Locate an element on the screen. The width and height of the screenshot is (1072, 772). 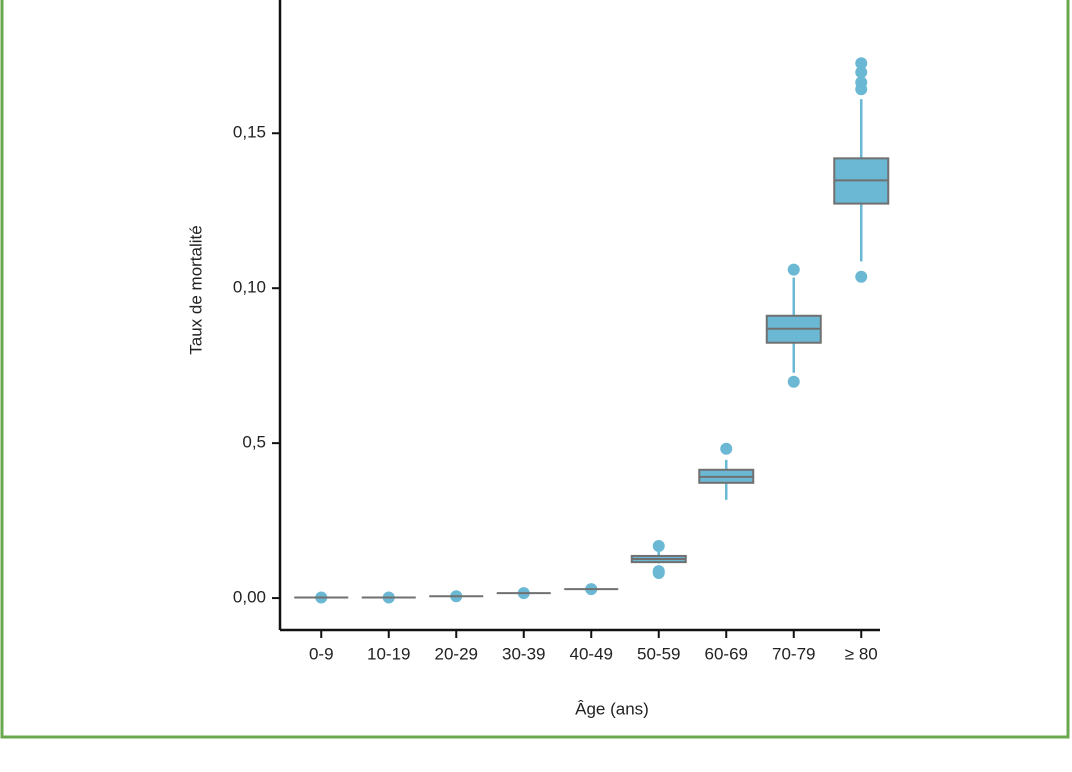
y-tick-label: 0,00 is located at coordinates (249, 597).